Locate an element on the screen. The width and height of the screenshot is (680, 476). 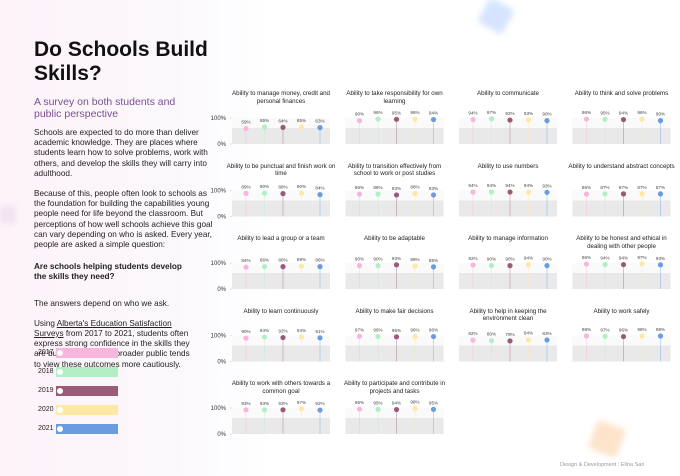
answer: The answers depend on who we ask. is located at coordinates (102, 303).